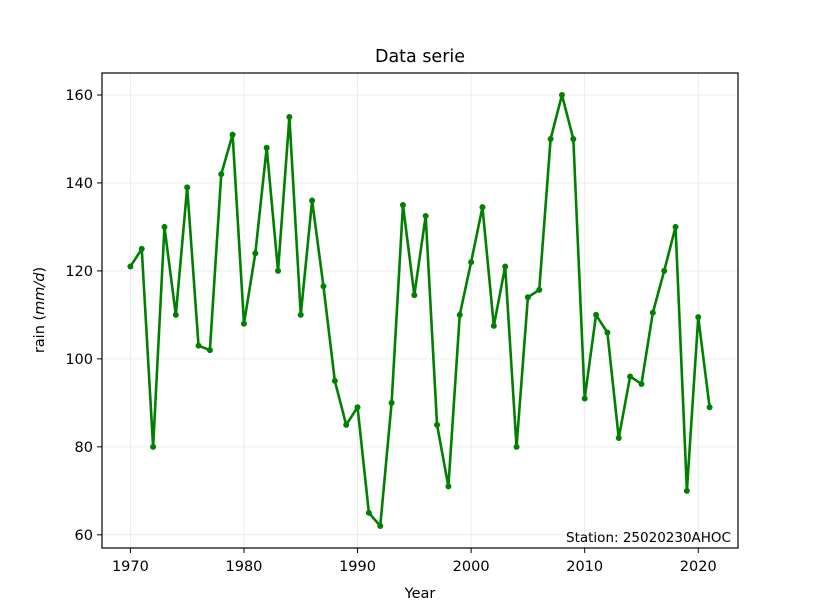 This screenshot has width=819, height=614. Describe the element at coordinates (420, 594) in the screenshot. I see `x-axis-label: Year` at that location.